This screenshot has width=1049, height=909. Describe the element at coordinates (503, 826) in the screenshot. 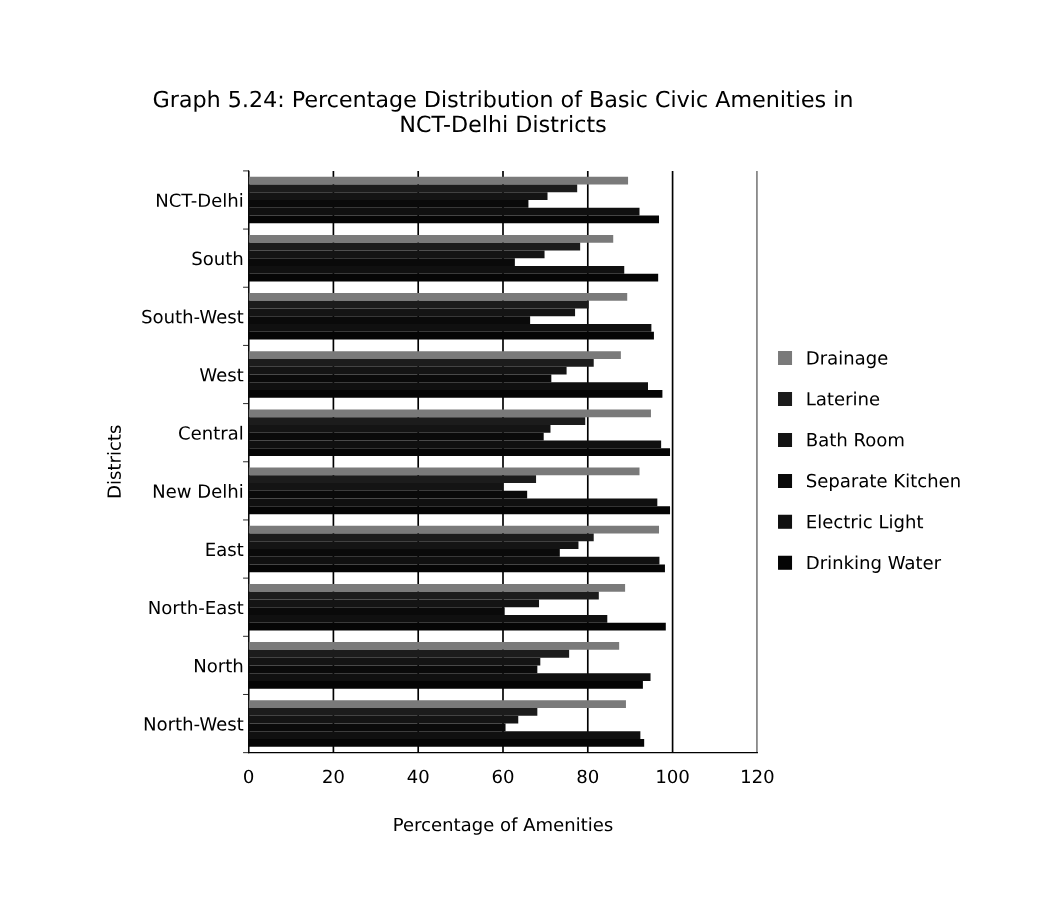

I see `x-axis-title: Percentage of Amenities` at that location.